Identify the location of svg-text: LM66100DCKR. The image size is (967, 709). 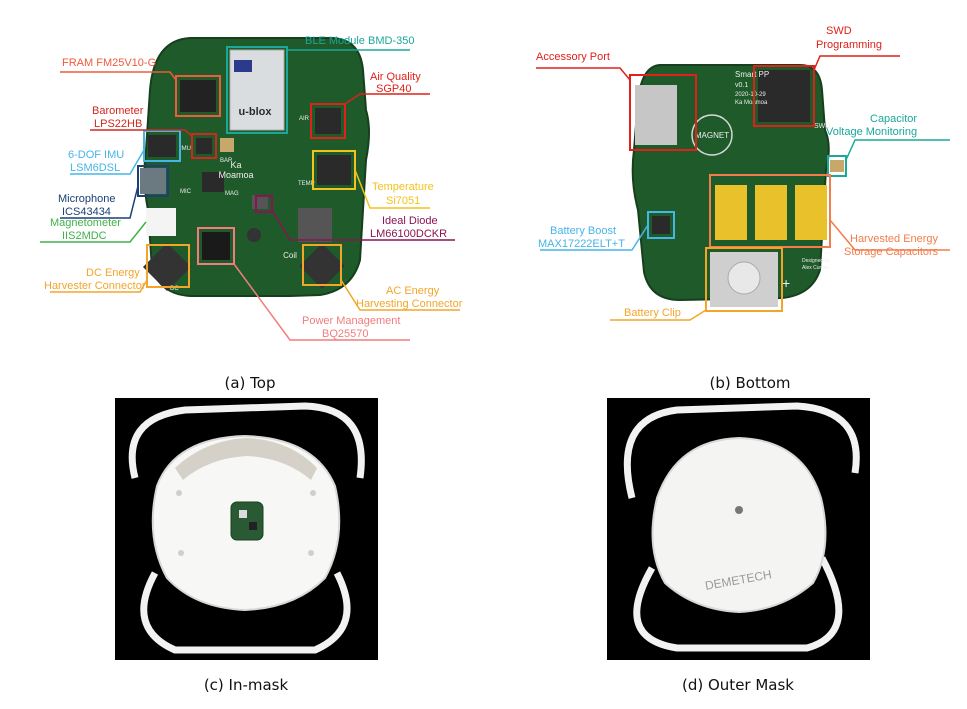
(408, 234).